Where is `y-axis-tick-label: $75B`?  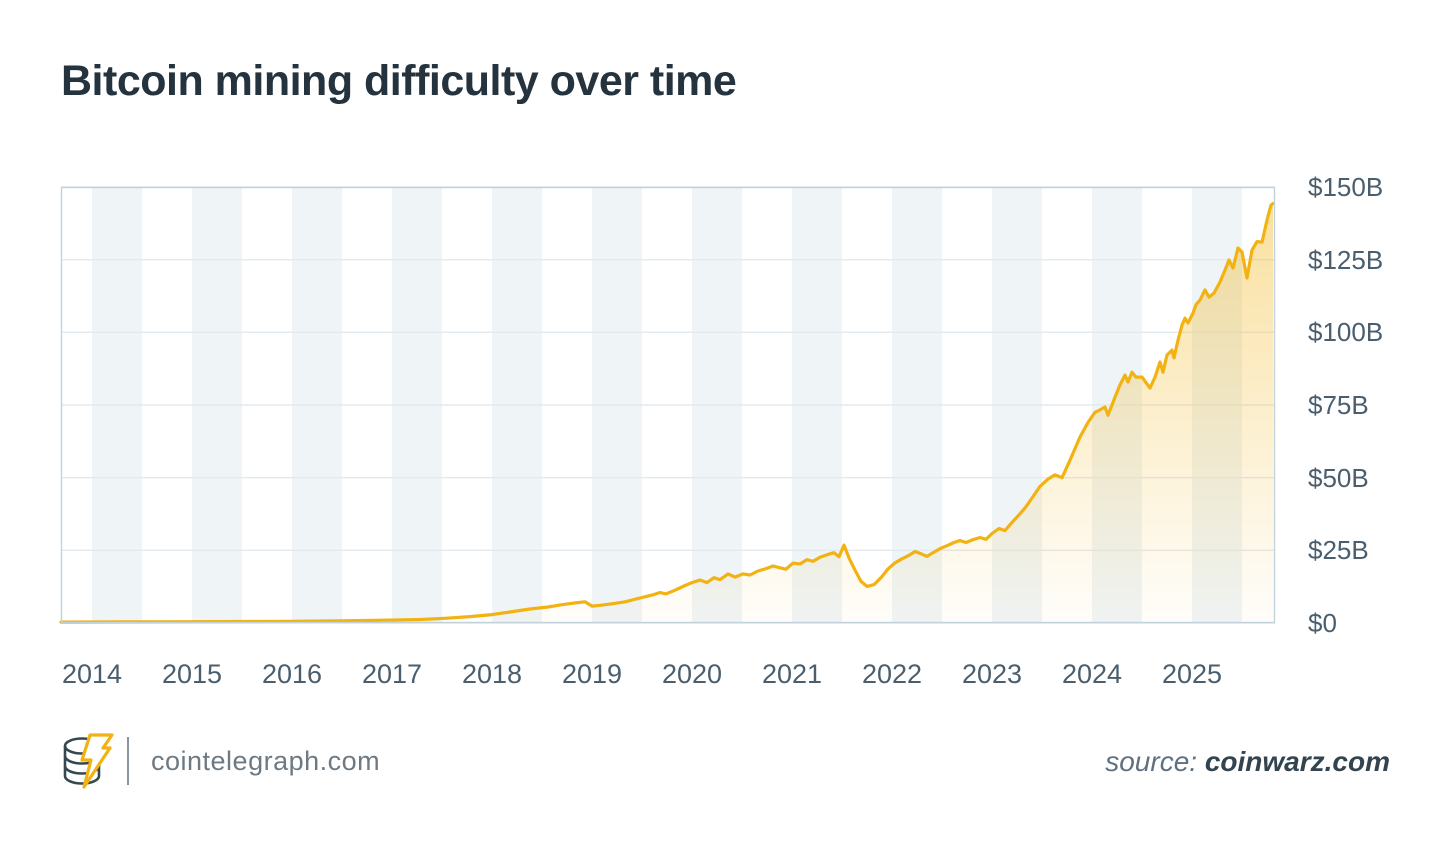 y-axis-tick-label: $75B is located at coordinates (1338, 405).